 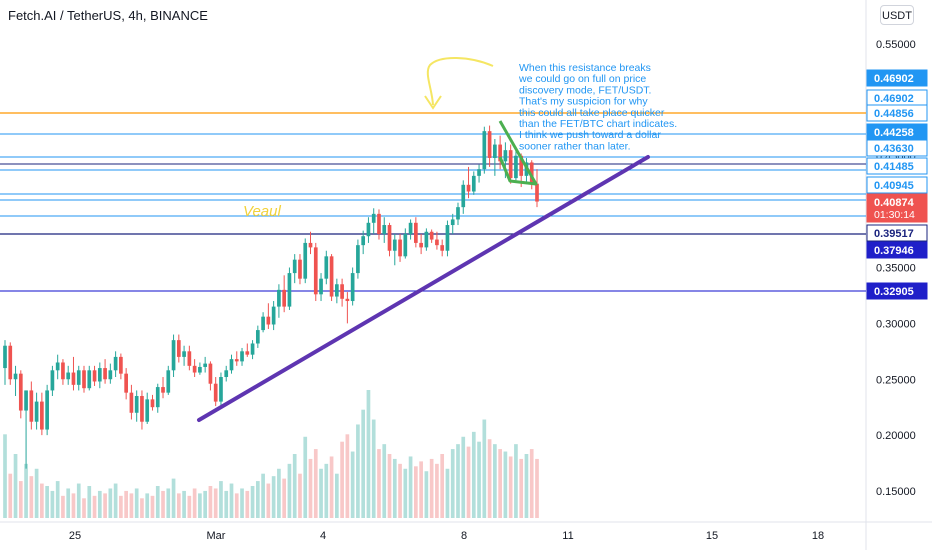 What do you see at coordinates (598, 124) in the screenshot?
I see `annotation-note-line: than the FET/BTC chart indicates.` at bounding box center [598, 124].